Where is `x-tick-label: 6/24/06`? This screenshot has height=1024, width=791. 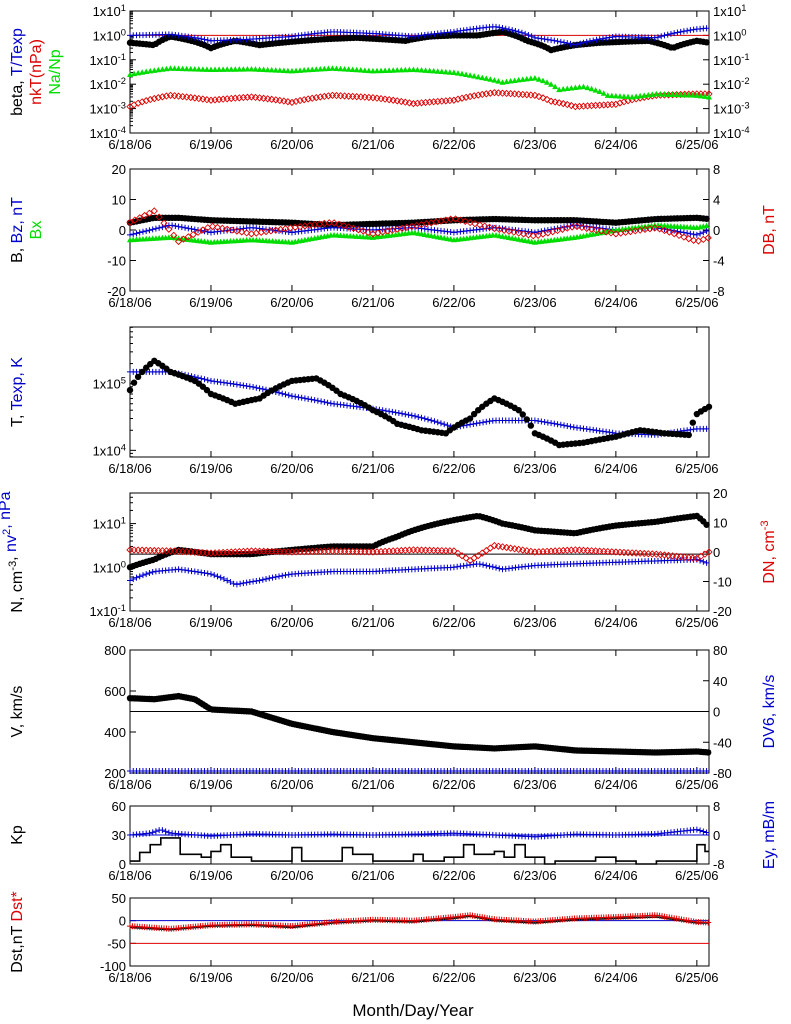 x-tick-label: 6/24/06 is located at coordinates (615, 468).